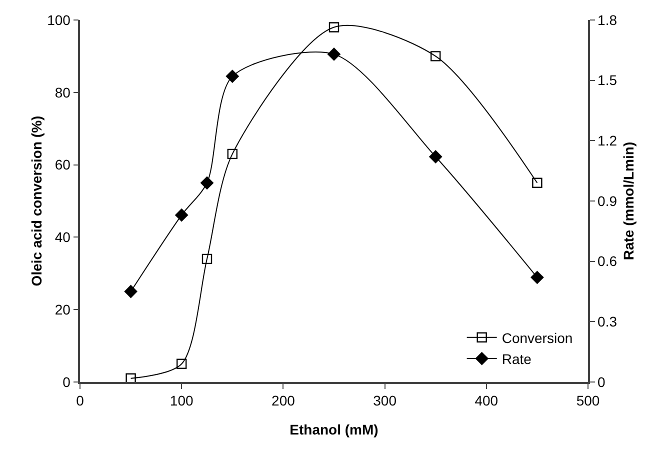 The width and height of the screenshot is (668, 452). Describe the element at coordinates (385, 400) in the screenshot. I see `x-tick-label: 300` at that location.